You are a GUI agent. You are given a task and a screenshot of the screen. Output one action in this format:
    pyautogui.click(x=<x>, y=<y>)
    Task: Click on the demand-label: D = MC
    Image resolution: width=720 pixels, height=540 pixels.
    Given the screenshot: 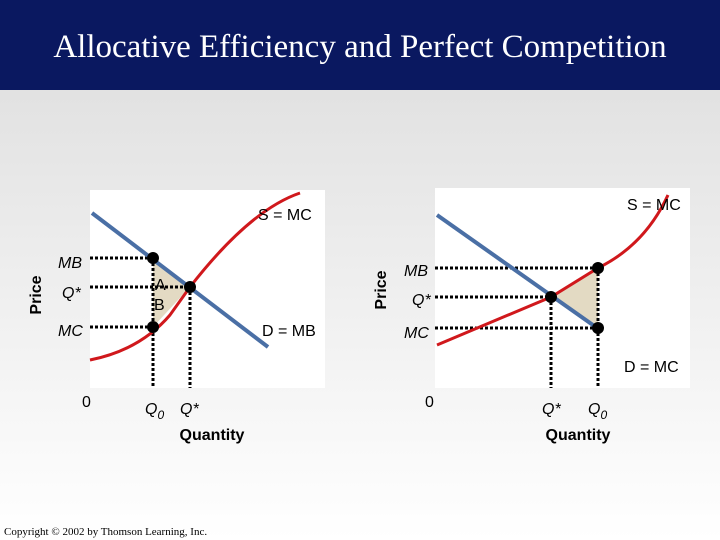 What is the action you would take?
    pyautogui.click(x=651, y=367)
    